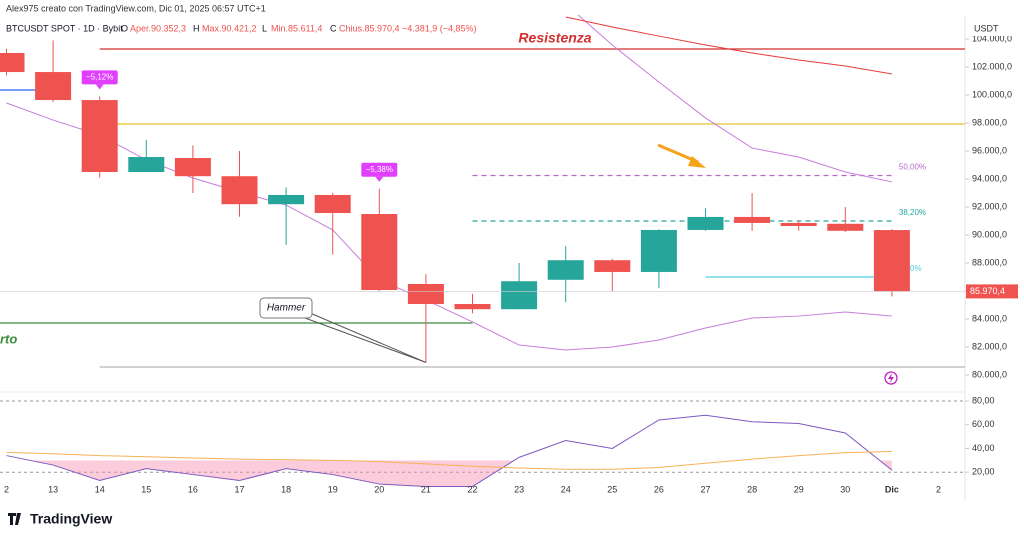 Image resolution: width=1024 pixels, height=539 pixels. Describe the element at coordinates (460, 473) in the screenshot. I see `oversold-shade` at that location.